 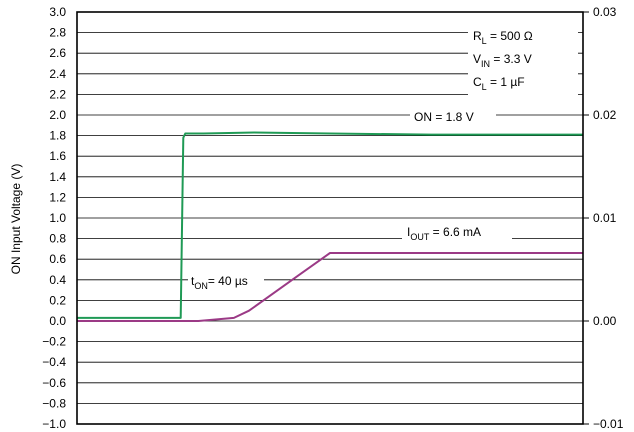 I want to click on on-label-background, so click(x=453, y=117).